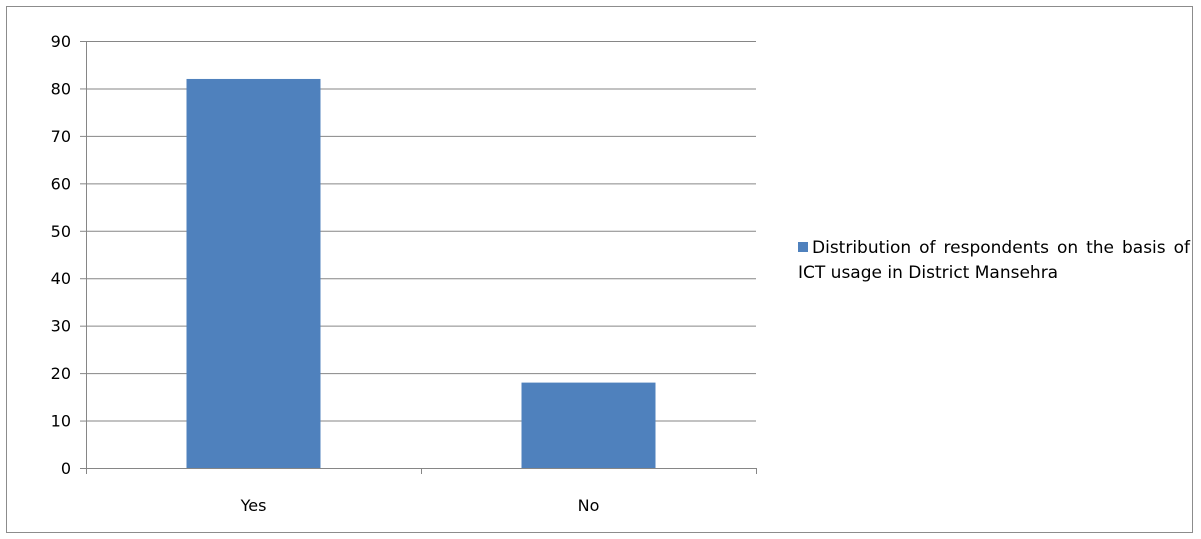 The height and width of the screenshot is (539, 1201). What do you see at coordinates (61, 41) in the screenshot?
I see `y-tick-label-90: 90` at bounding box center [61, 41].